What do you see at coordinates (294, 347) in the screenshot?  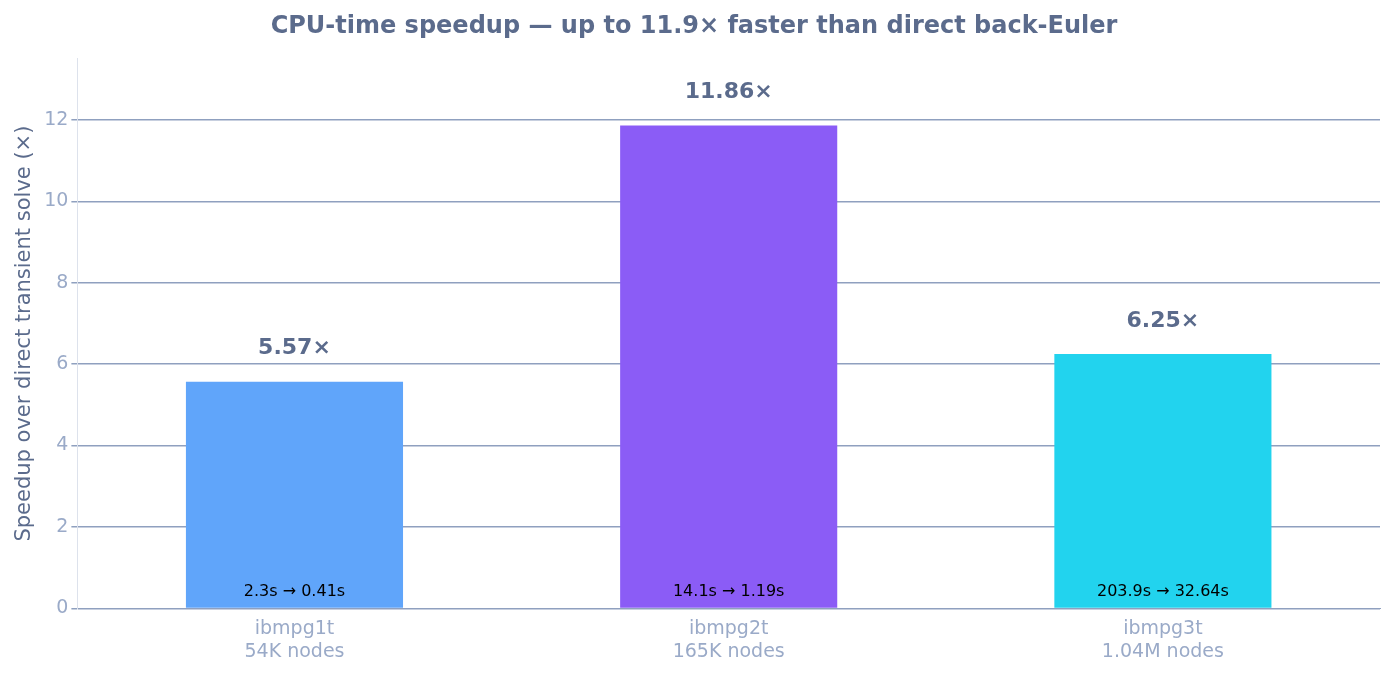 I see `data-label: 5.57×` at bounding box center [294, 347].